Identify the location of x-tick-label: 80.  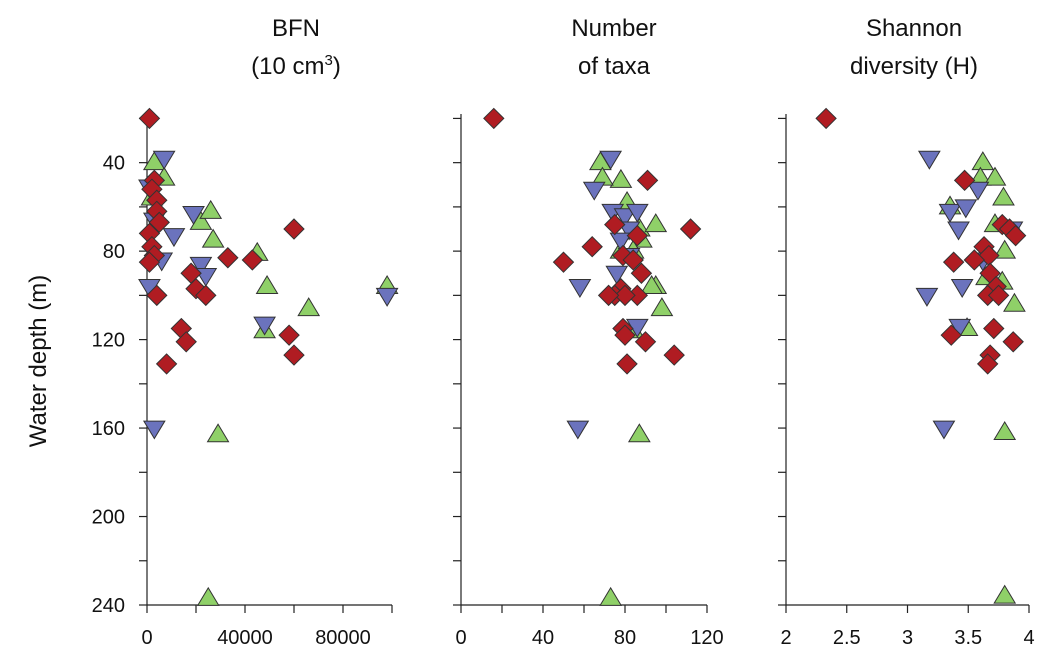
(625, 638).